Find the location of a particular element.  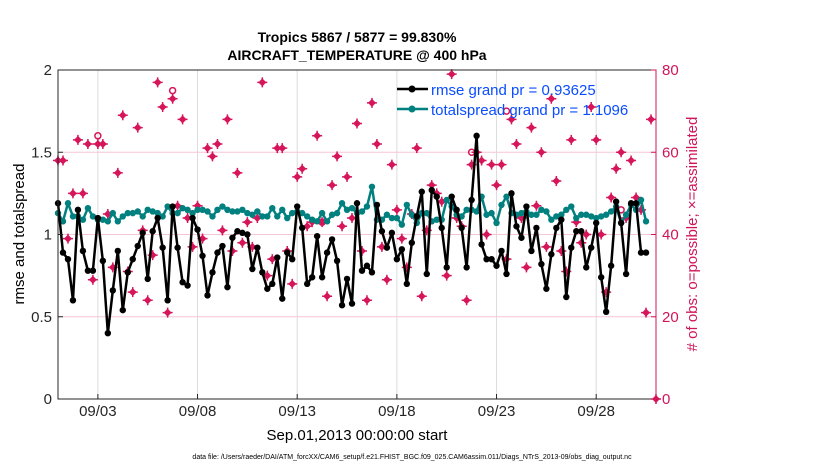

y-tick-label: 2 is located at coordinates (48, 70).